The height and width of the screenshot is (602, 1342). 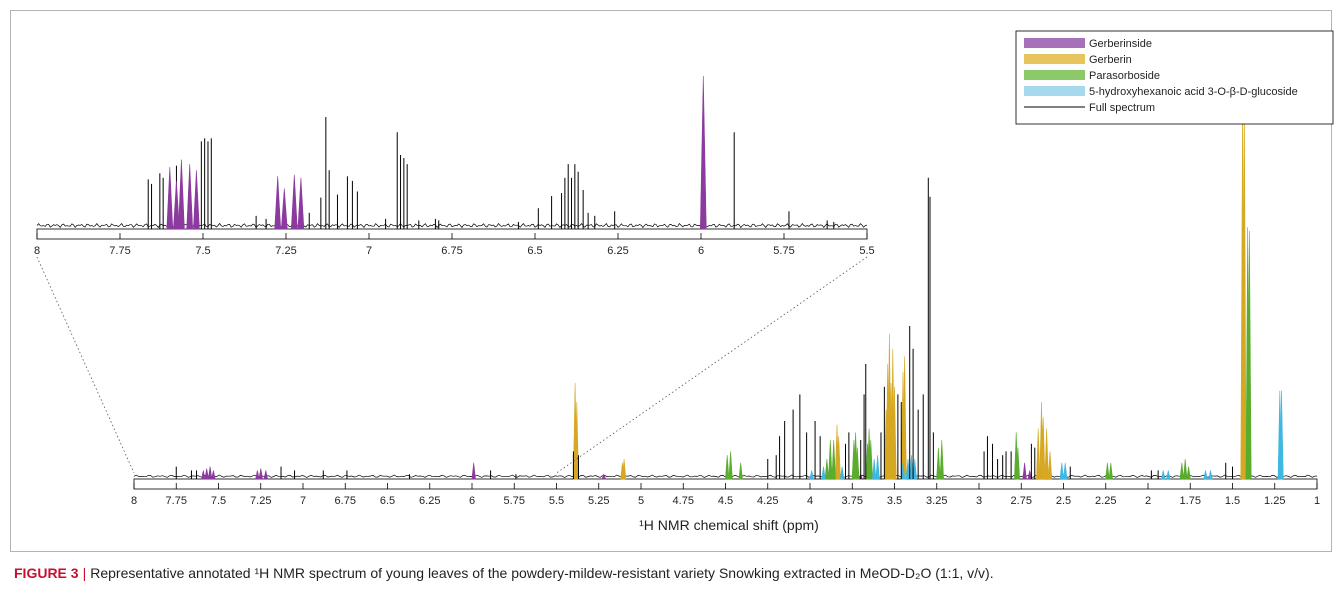 I want to click on legend-label: Gerberin, so click(x=1110, y=60).